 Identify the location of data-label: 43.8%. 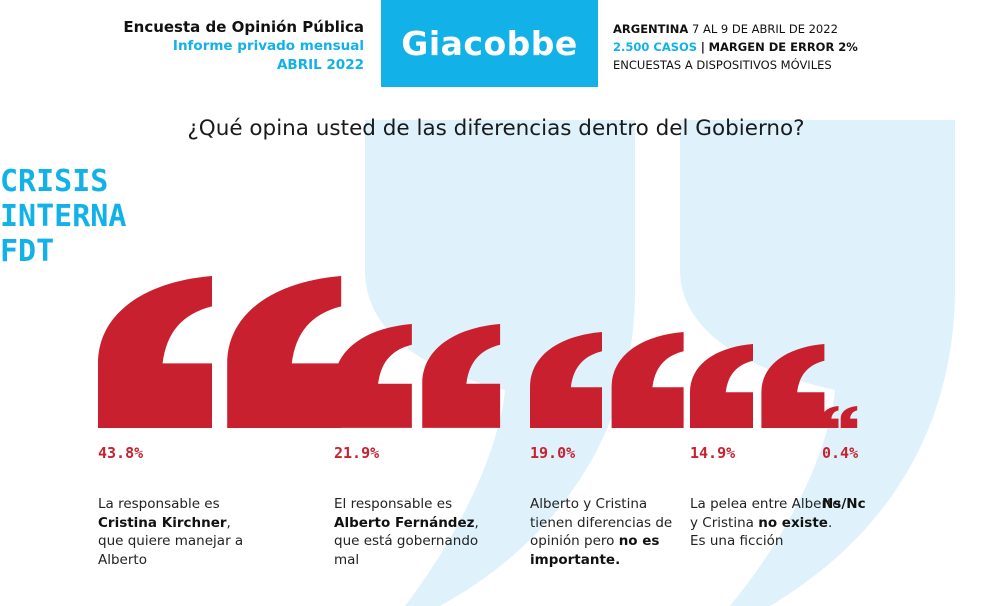
(121, 453).